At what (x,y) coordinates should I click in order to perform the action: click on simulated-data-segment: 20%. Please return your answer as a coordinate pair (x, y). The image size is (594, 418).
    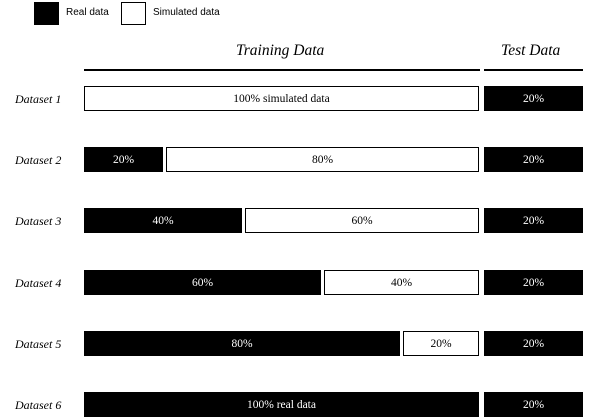
    Looking at the image, I should click on (441, 343).